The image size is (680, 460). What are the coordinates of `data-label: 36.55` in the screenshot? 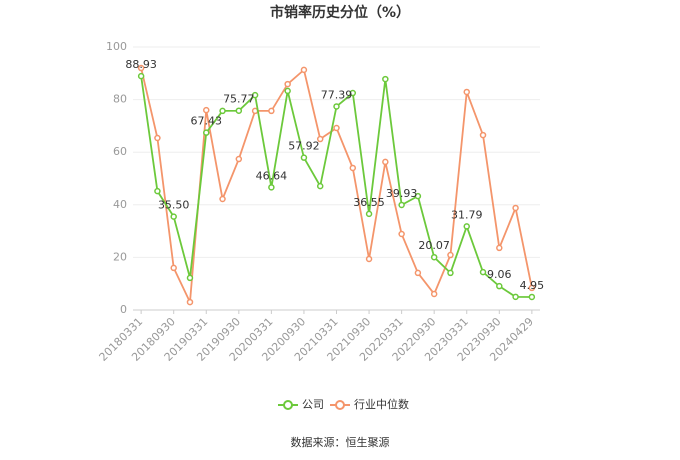 It's located at (369, 202).